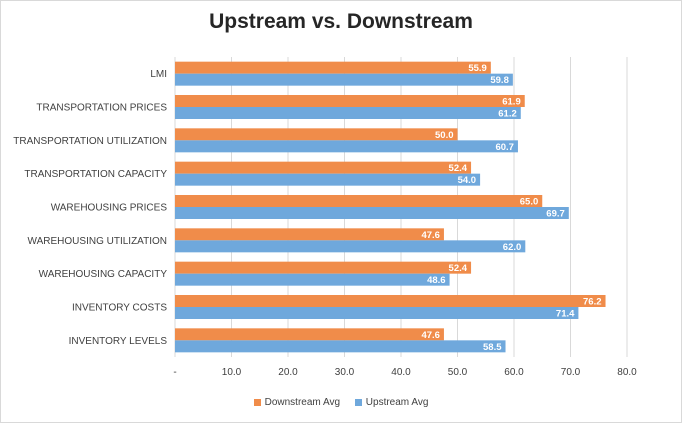  What do you see at coordinates (467, 180) in the screenshot?
I see `data-label-upstream: 54.0` at bounding box center [467, 180].